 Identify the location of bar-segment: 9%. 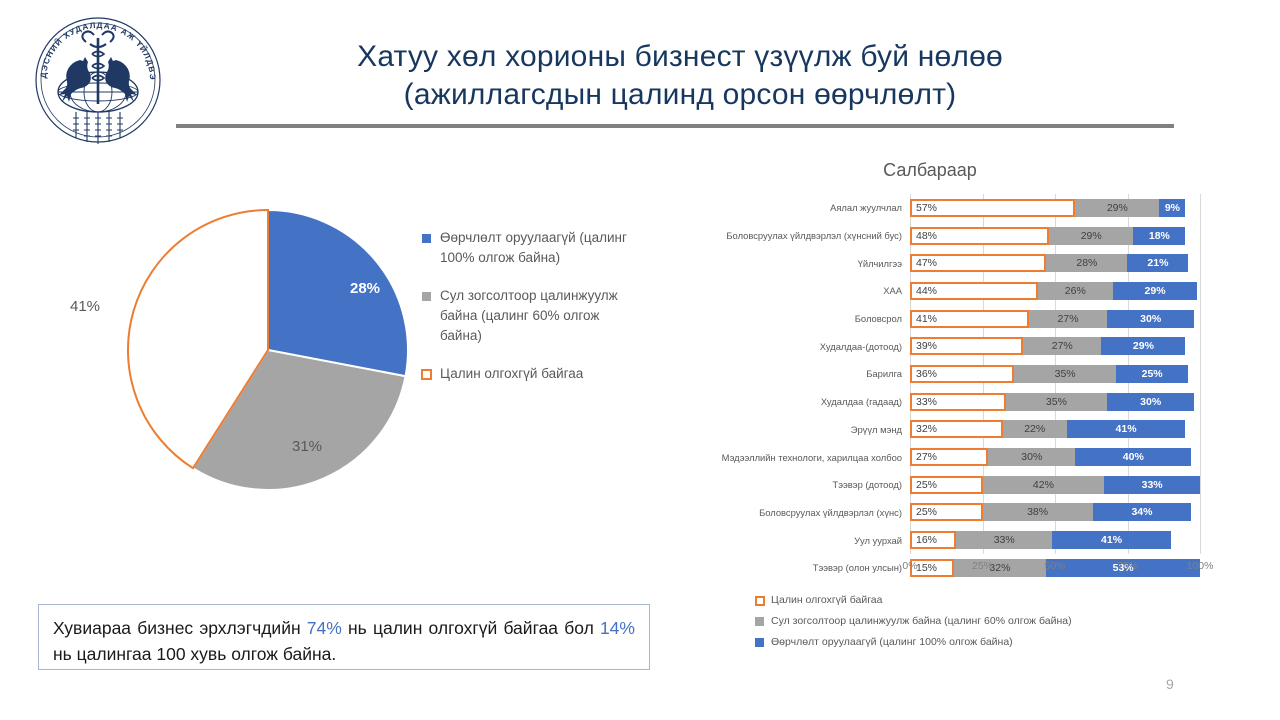
(1172, 207).